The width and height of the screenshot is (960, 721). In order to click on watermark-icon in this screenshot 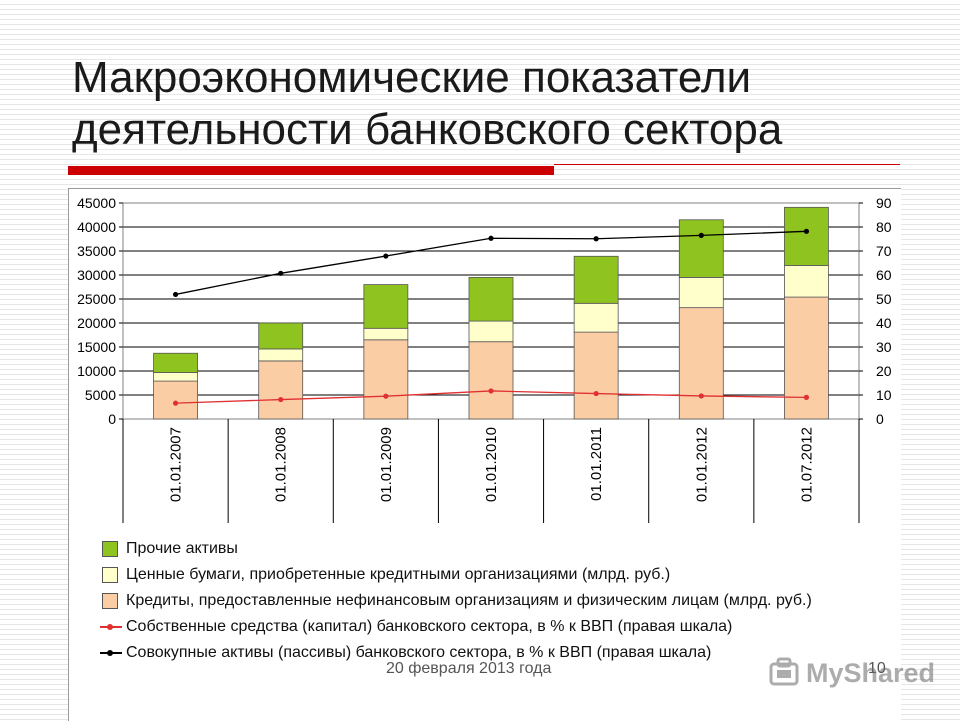, I will do `click(784, 671)`.